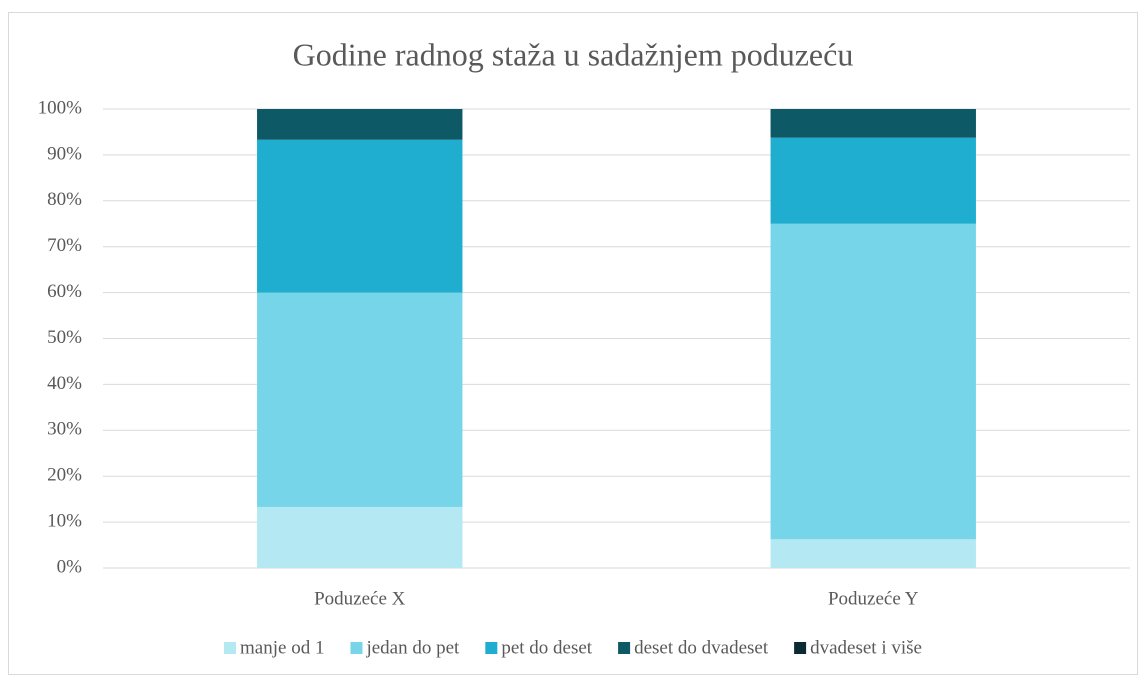 The height and width of the screenshot is (686, 1146). What do you see at coordinates (70, 566) in the screenshot?
I see `y-tick-label: 0%` at bounding box center [70, 566].